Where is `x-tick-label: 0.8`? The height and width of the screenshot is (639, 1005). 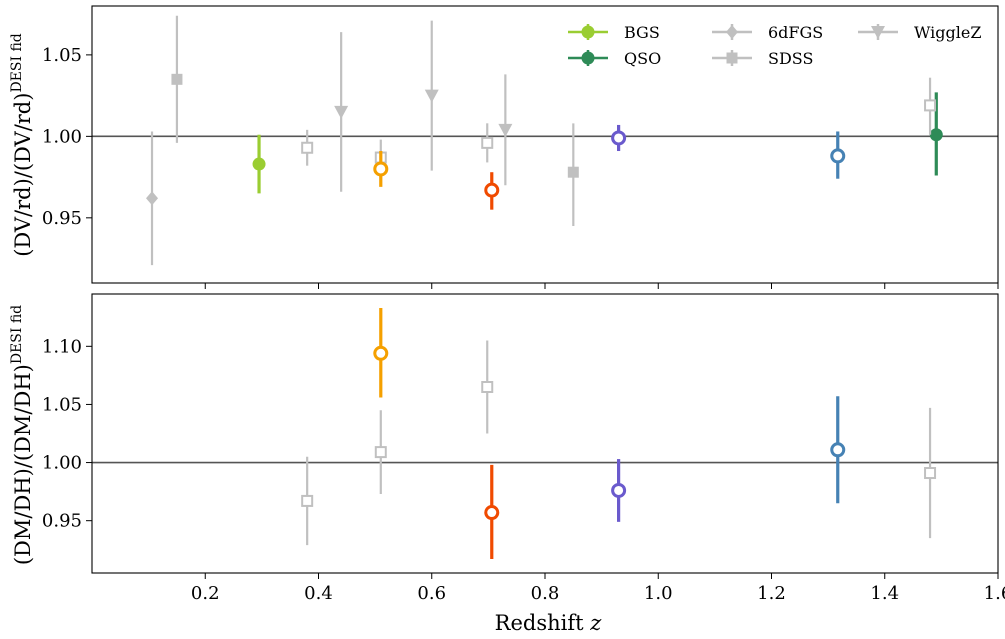 x-tick-label: 0.8 is located at coordinates (545, 593).